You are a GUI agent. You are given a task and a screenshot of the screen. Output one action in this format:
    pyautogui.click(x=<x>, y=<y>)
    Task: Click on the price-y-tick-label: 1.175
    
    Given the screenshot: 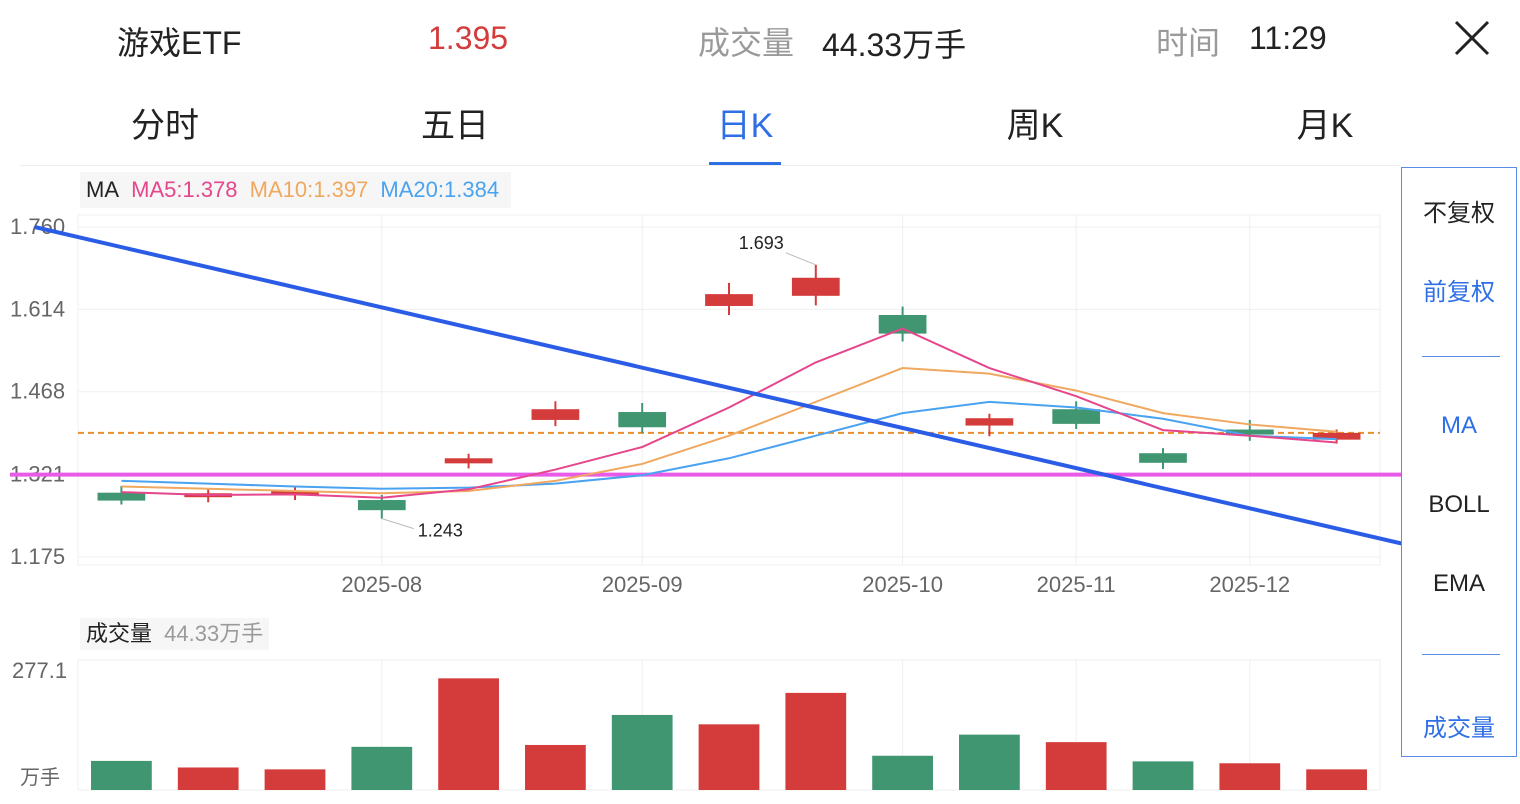 What is the action you would take?
    pyautogui.click(x=37, y=556)
    